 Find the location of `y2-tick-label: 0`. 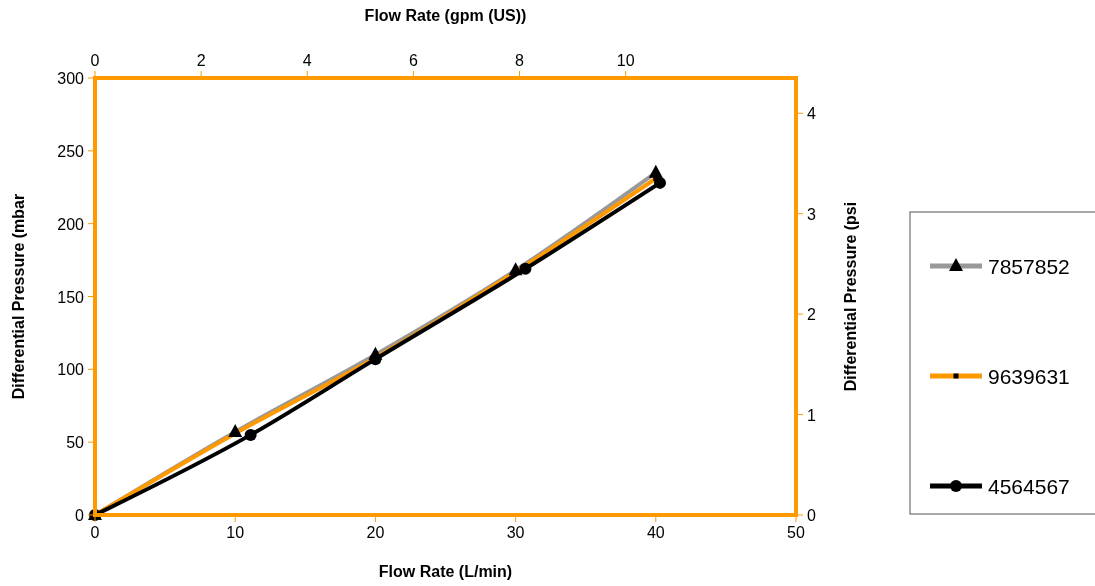

y2-tick-label: 0 is located at coordinates (811, 515).